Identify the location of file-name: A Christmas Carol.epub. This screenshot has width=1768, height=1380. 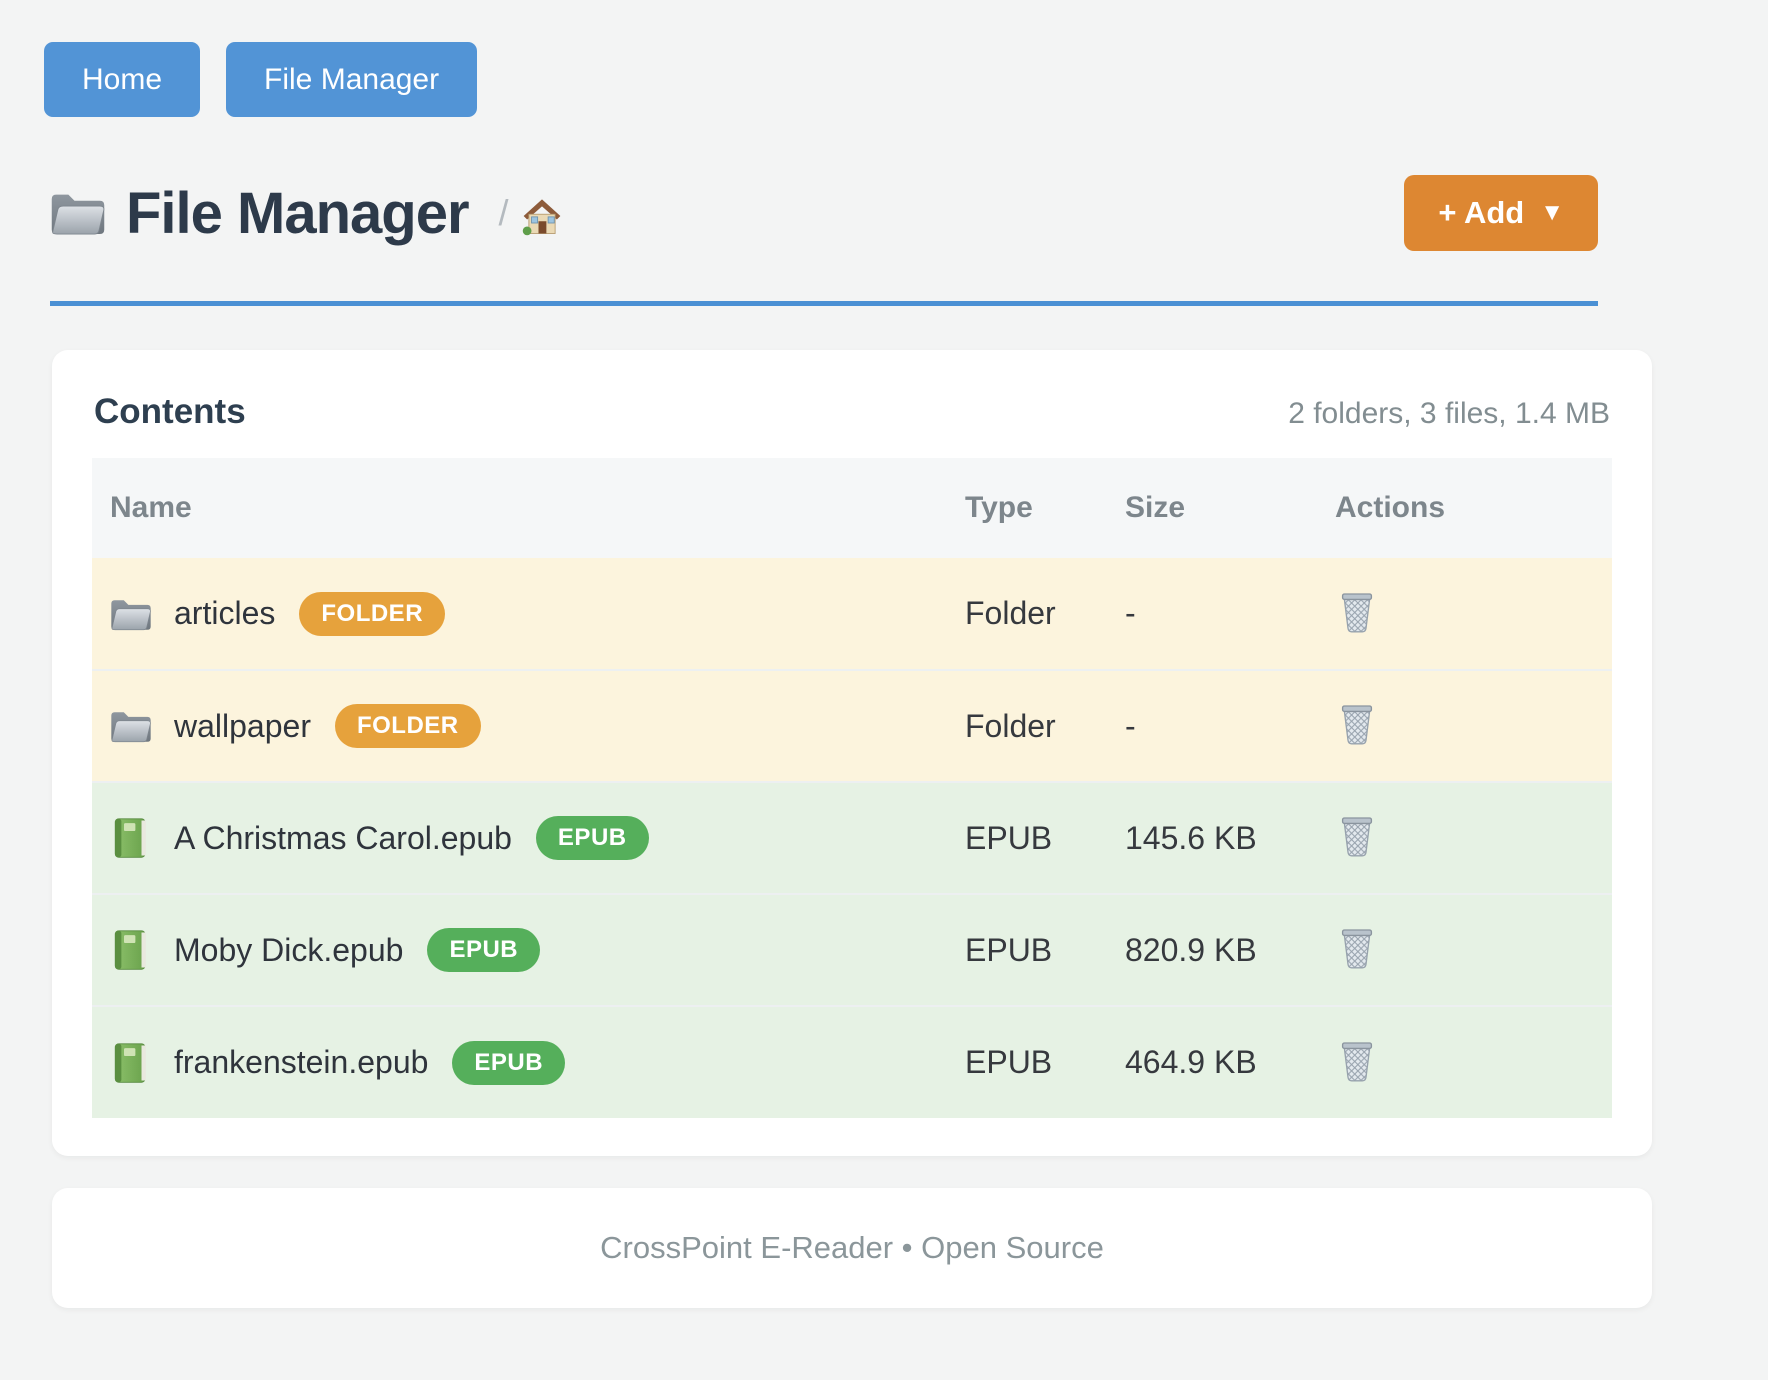
(343, 837).